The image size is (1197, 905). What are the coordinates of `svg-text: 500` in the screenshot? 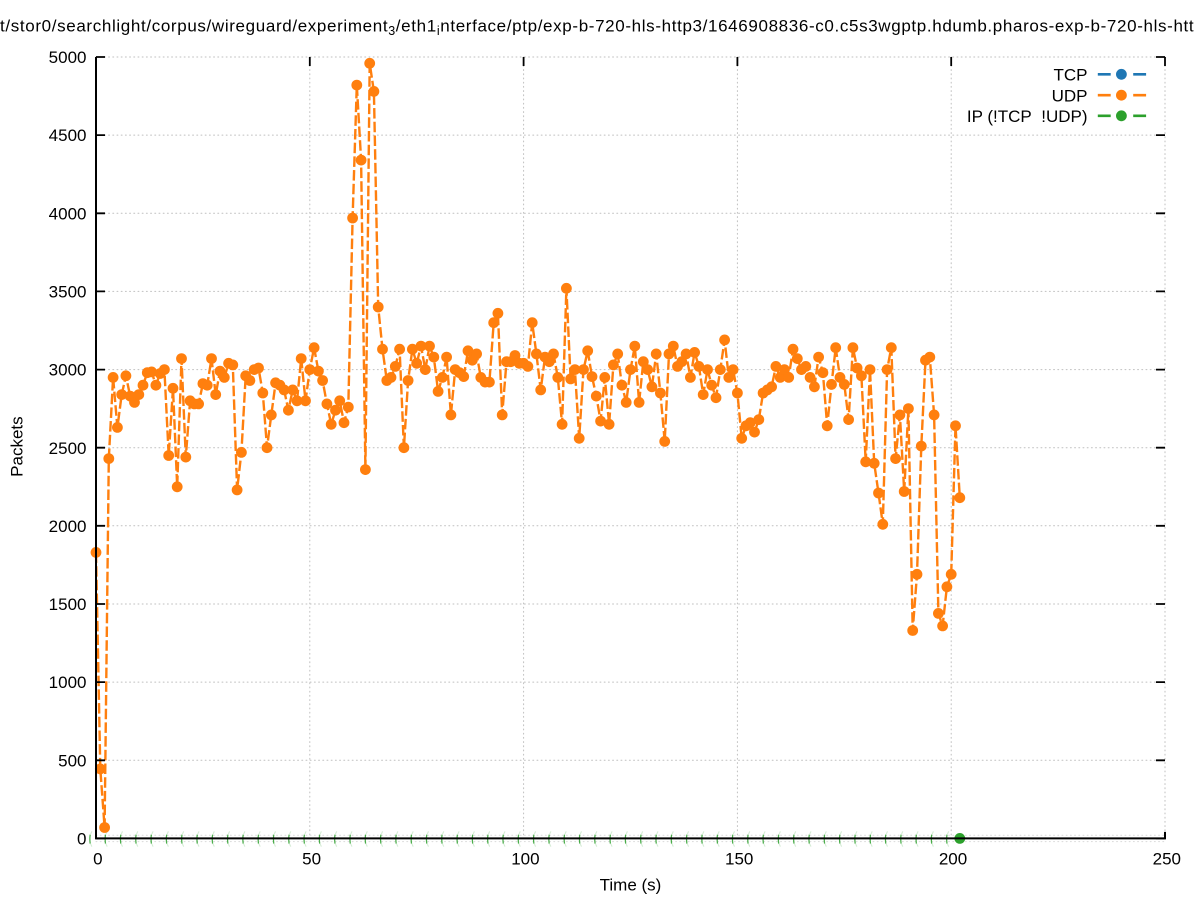 It's located at (72, 760).